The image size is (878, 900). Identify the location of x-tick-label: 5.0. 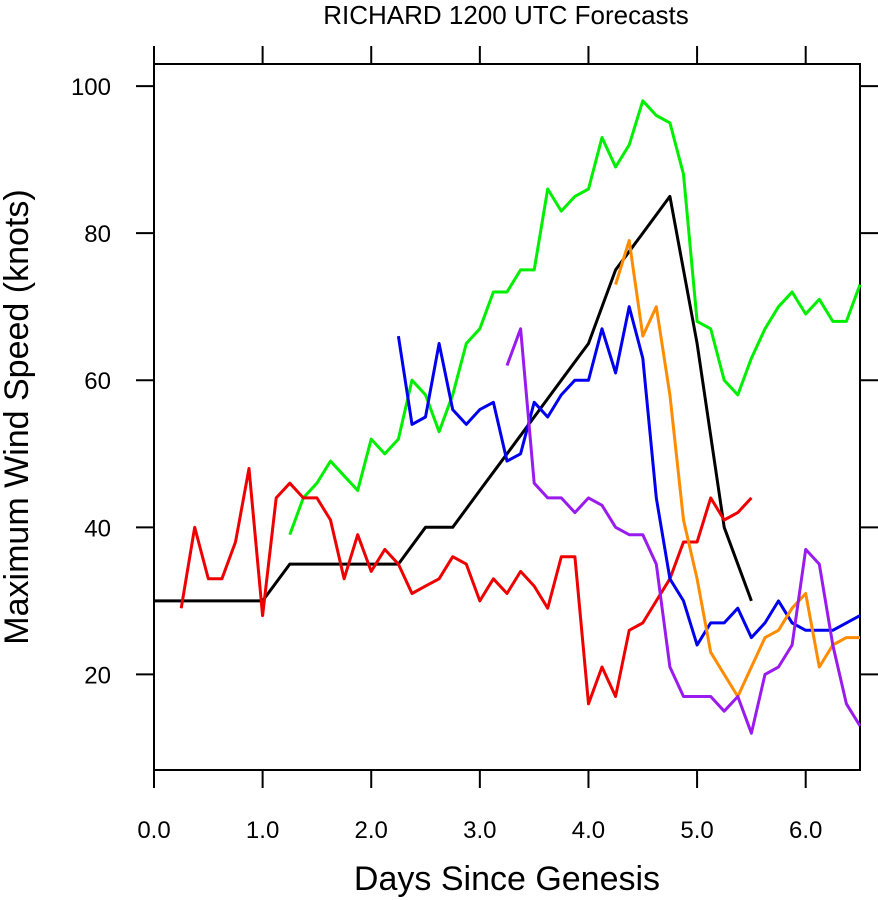
(696, 830).